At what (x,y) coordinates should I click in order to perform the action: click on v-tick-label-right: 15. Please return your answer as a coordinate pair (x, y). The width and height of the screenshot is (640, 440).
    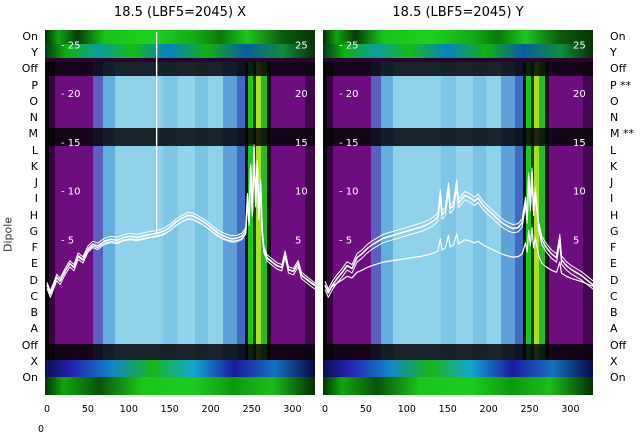
    Looking at the image, I should click on (301, 143).